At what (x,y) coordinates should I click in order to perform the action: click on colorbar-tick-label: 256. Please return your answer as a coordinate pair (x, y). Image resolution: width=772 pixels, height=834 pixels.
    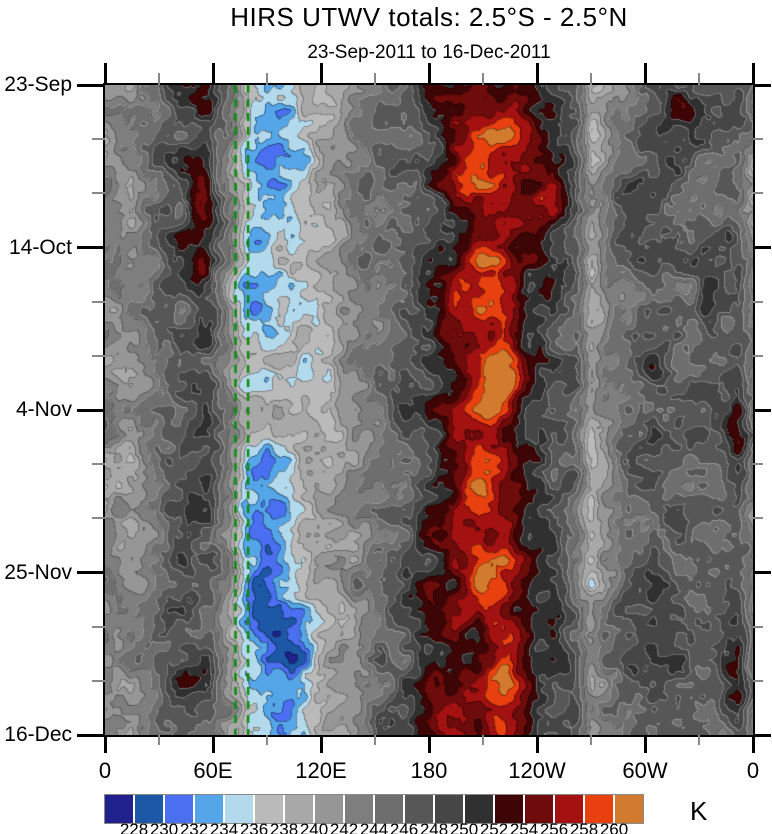
    Looking at the image, I should click on (554, 827).